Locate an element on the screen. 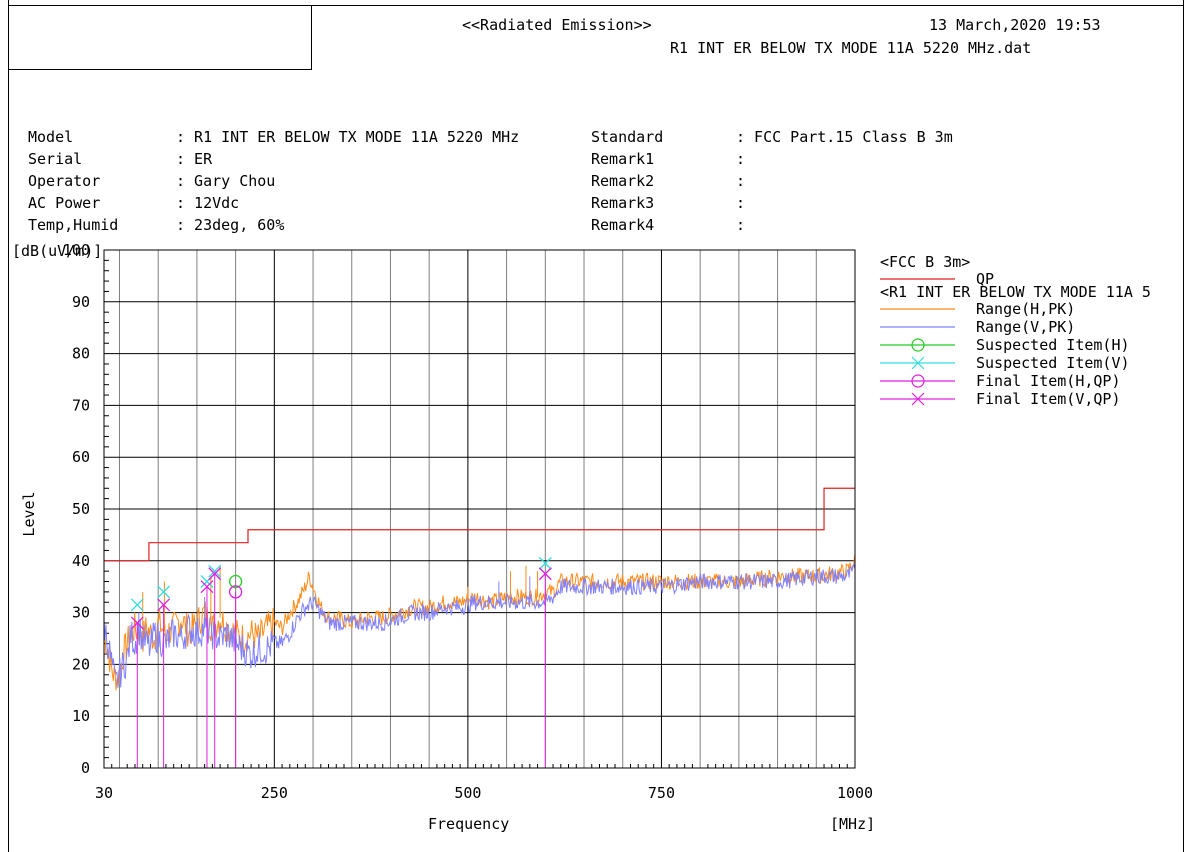 The width and height of the screenshot is (1200, 852). series-line-range-v is located at coordinates (479, 625).